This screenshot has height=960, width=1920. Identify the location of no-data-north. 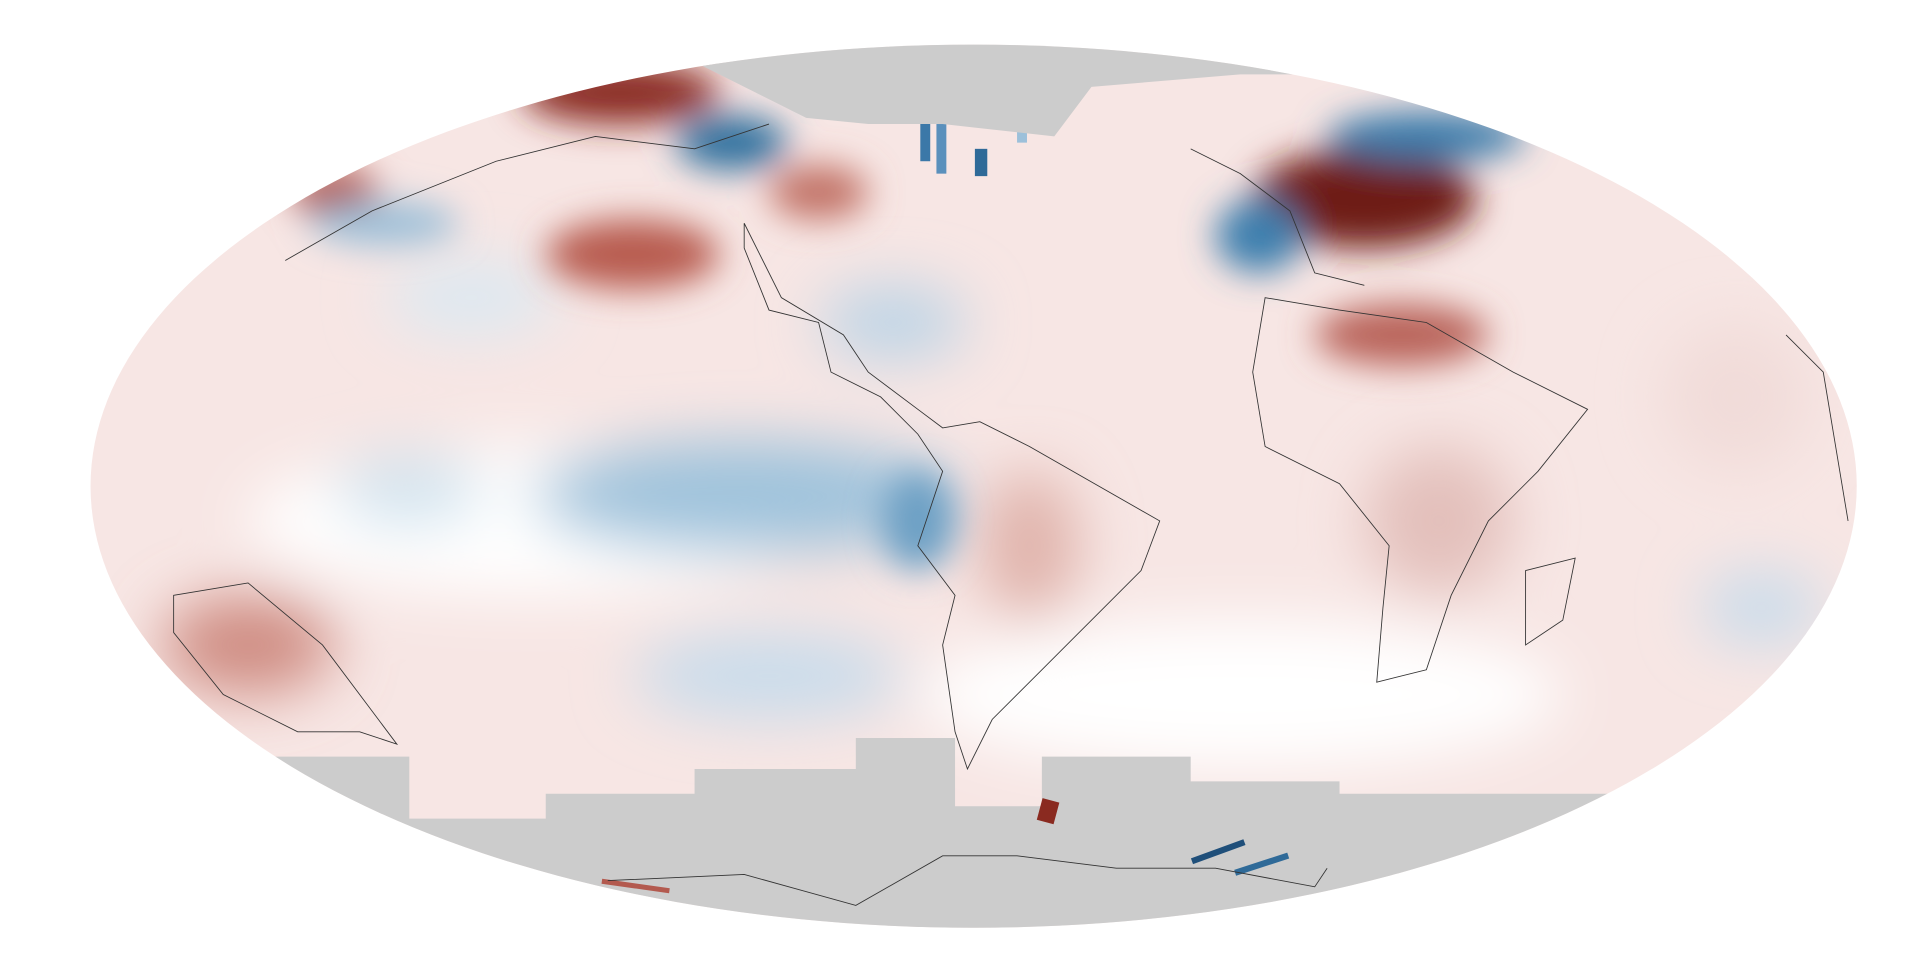
(973, 90).